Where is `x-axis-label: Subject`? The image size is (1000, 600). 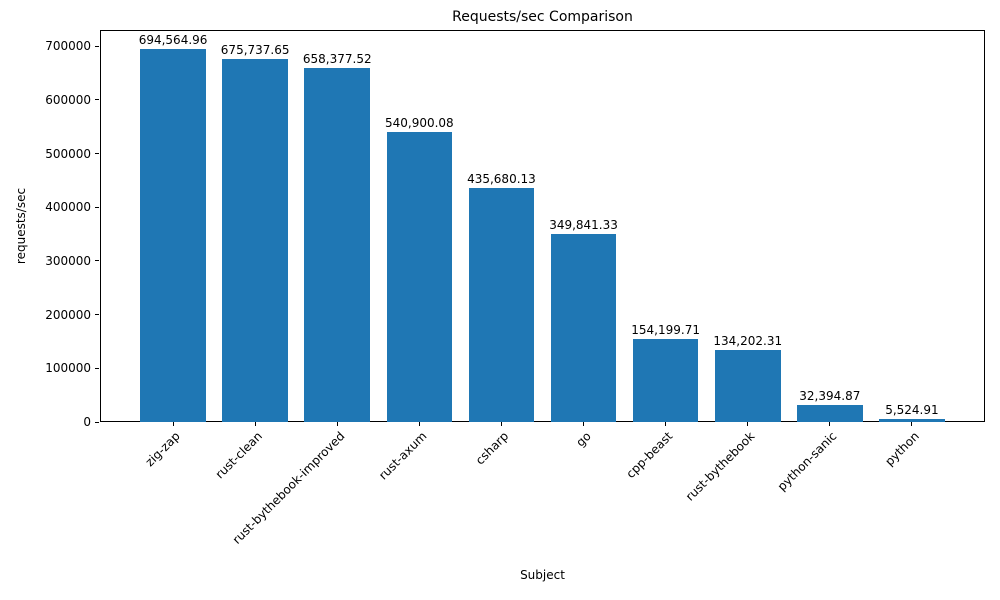 x-axis-label: Subject is located at coordinates (542, 575).